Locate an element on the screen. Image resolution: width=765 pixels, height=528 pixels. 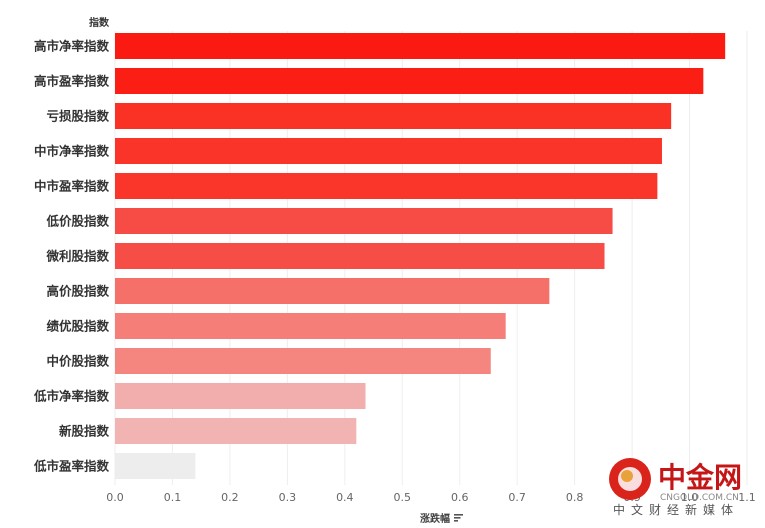
watermark-logo: 中金网 CNGOLD.COM.CN 中文财经新媒体 is located at coordinates (675, 487).